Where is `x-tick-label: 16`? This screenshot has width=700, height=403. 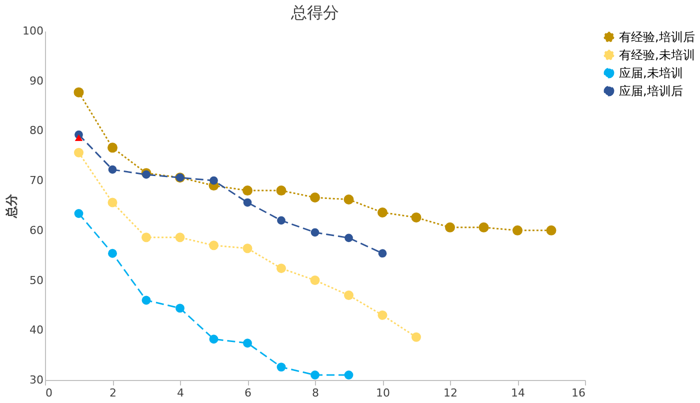 x-tick-label: 16 is located at coordinates (579, 393).